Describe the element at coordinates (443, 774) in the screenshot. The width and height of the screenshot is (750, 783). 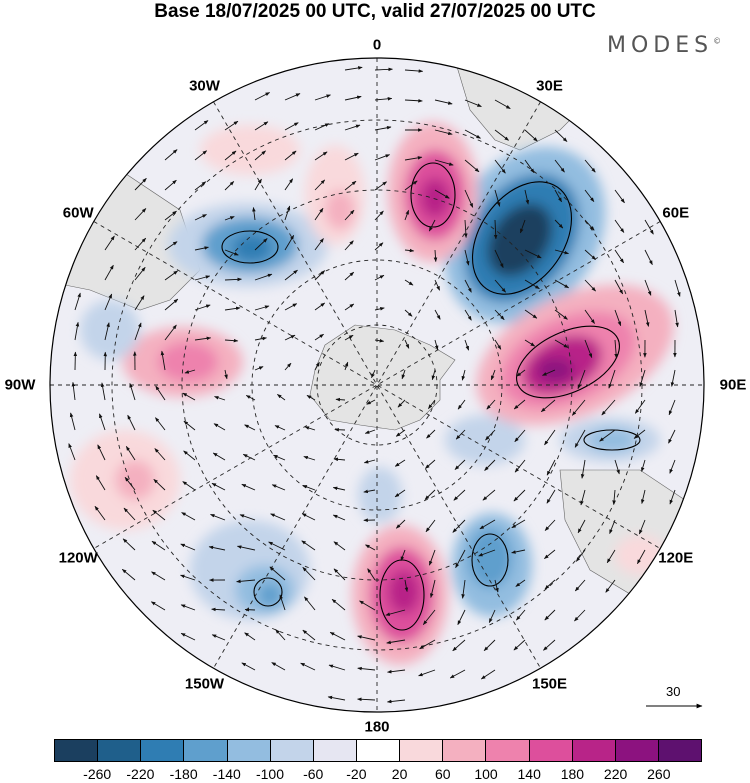
I see `colorbar-tick-label: 60` at that location.